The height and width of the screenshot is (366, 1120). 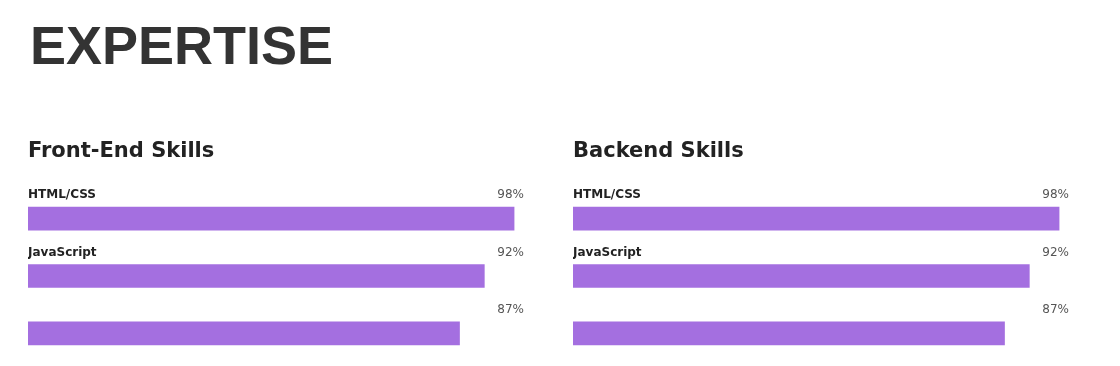 I want to click on chart-subtitle: Front-End Skills, so click(x=122, y=151).